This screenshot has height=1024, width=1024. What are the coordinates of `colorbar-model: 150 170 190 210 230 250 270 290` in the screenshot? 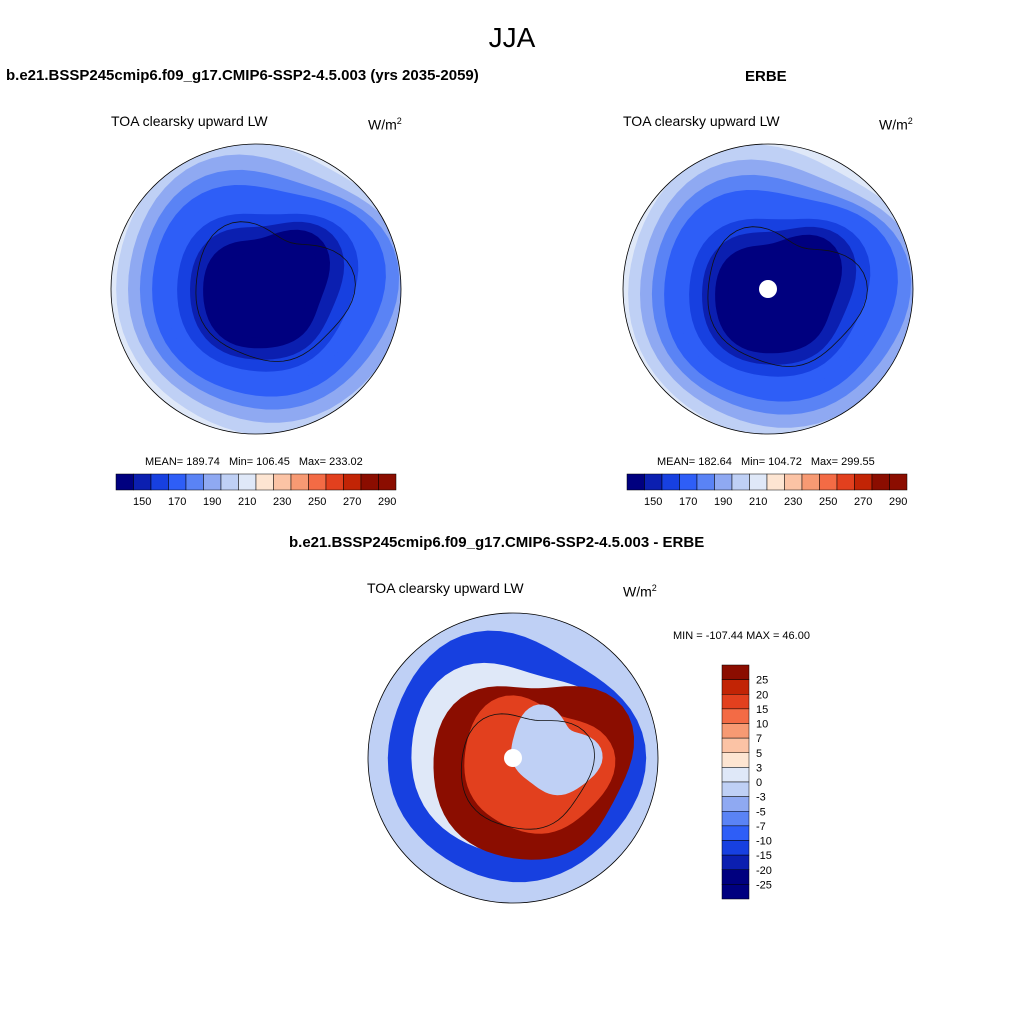 It's located at (256, 490).